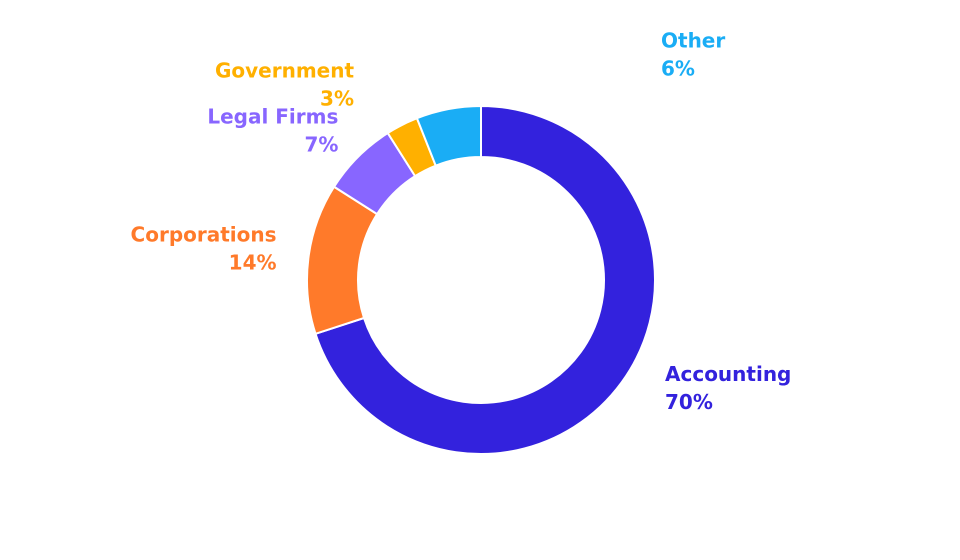 This screenshot has height=560, width=960. I want to click on slice-category-label: Government, so click(285, 70).